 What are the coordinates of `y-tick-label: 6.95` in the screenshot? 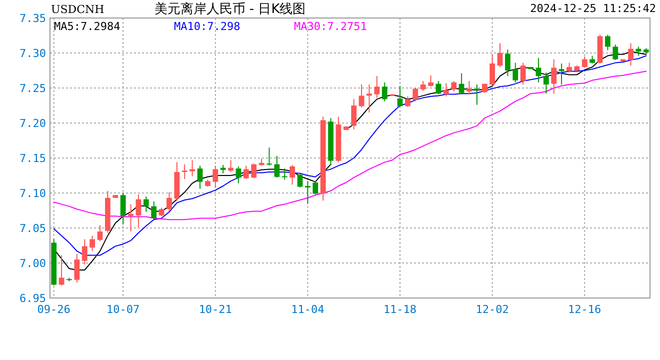 It's located at (33, 298).